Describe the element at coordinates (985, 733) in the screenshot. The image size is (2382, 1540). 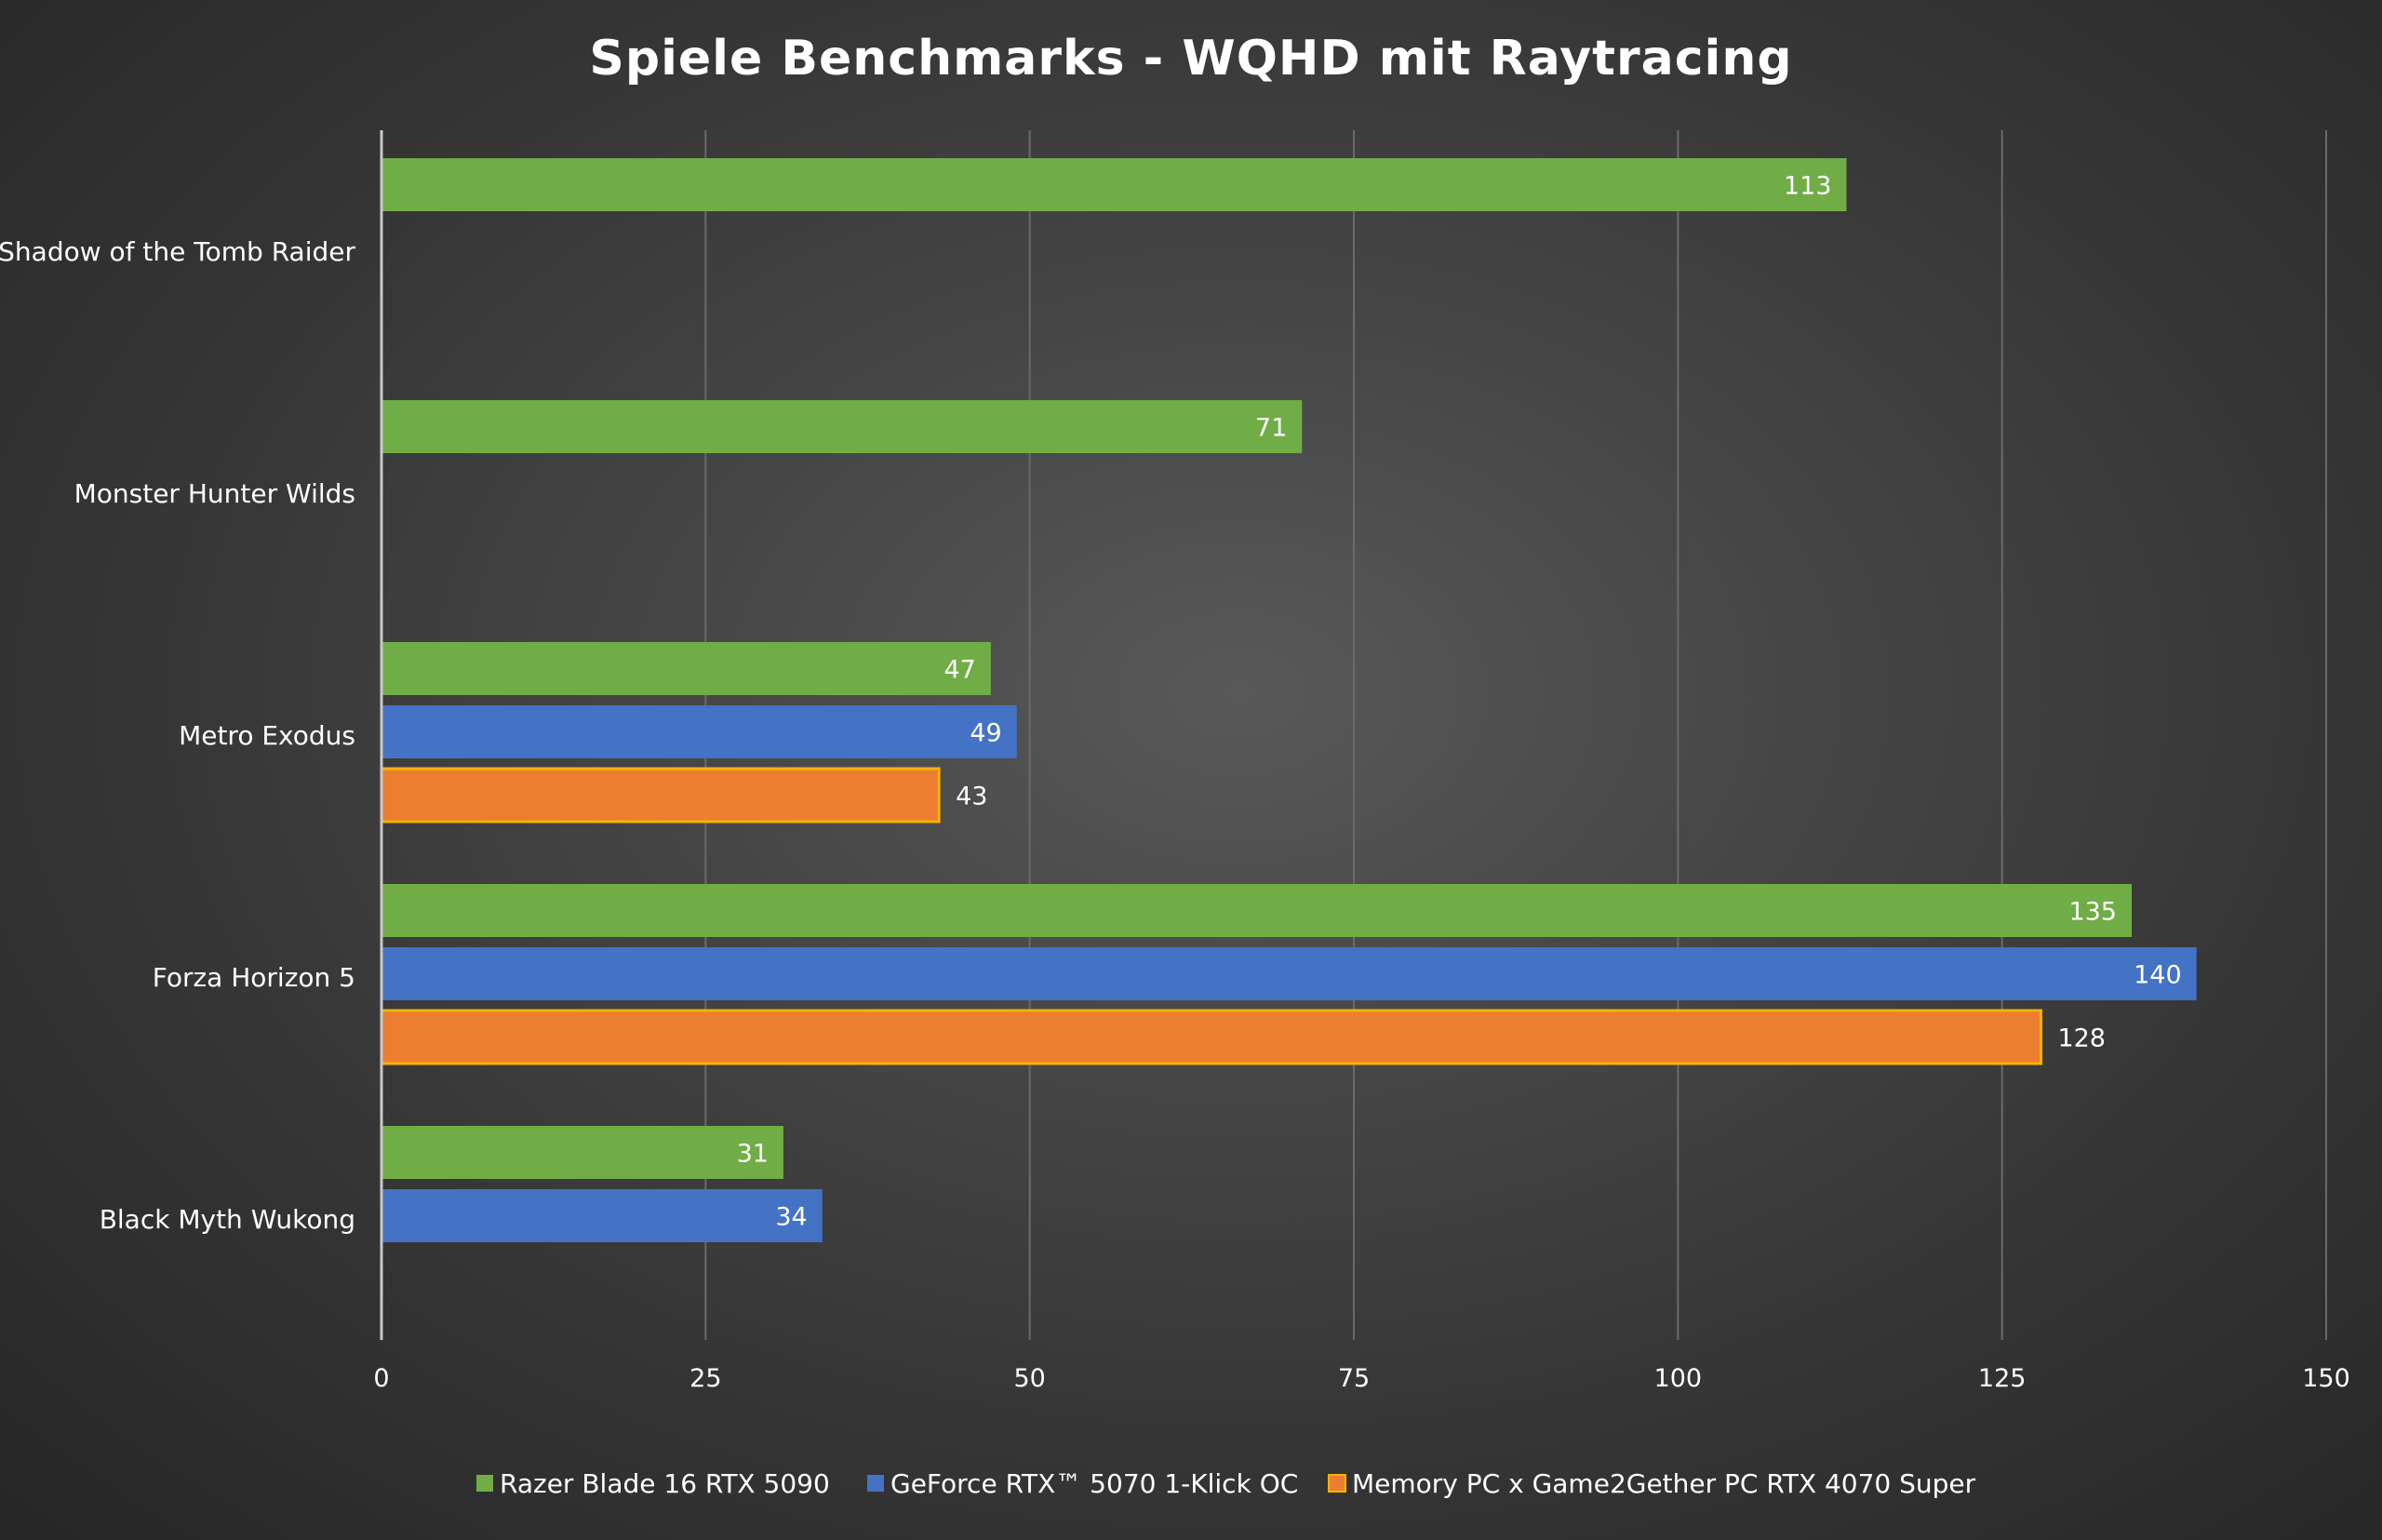
I see `data-label-metro-exodus-series-2: 49` at that location.